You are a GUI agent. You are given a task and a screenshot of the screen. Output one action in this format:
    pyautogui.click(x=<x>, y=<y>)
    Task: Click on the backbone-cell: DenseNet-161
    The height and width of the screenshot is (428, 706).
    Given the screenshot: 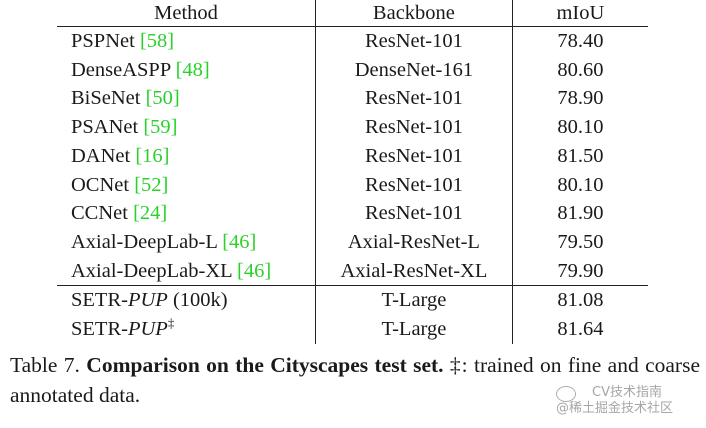 What is the action you would take?
    pyautogui.click(x=414, y=70)
    